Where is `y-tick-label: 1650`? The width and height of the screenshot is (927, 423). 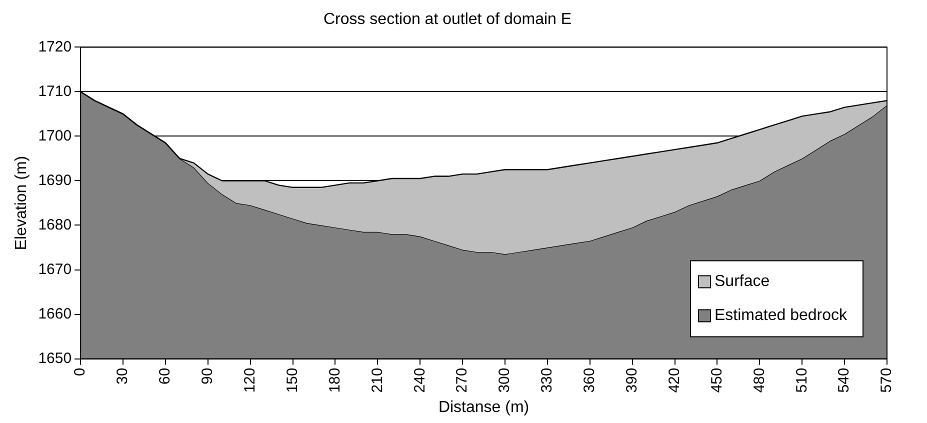
y-tick-label: 1650 is located at coordinates (55, 358).